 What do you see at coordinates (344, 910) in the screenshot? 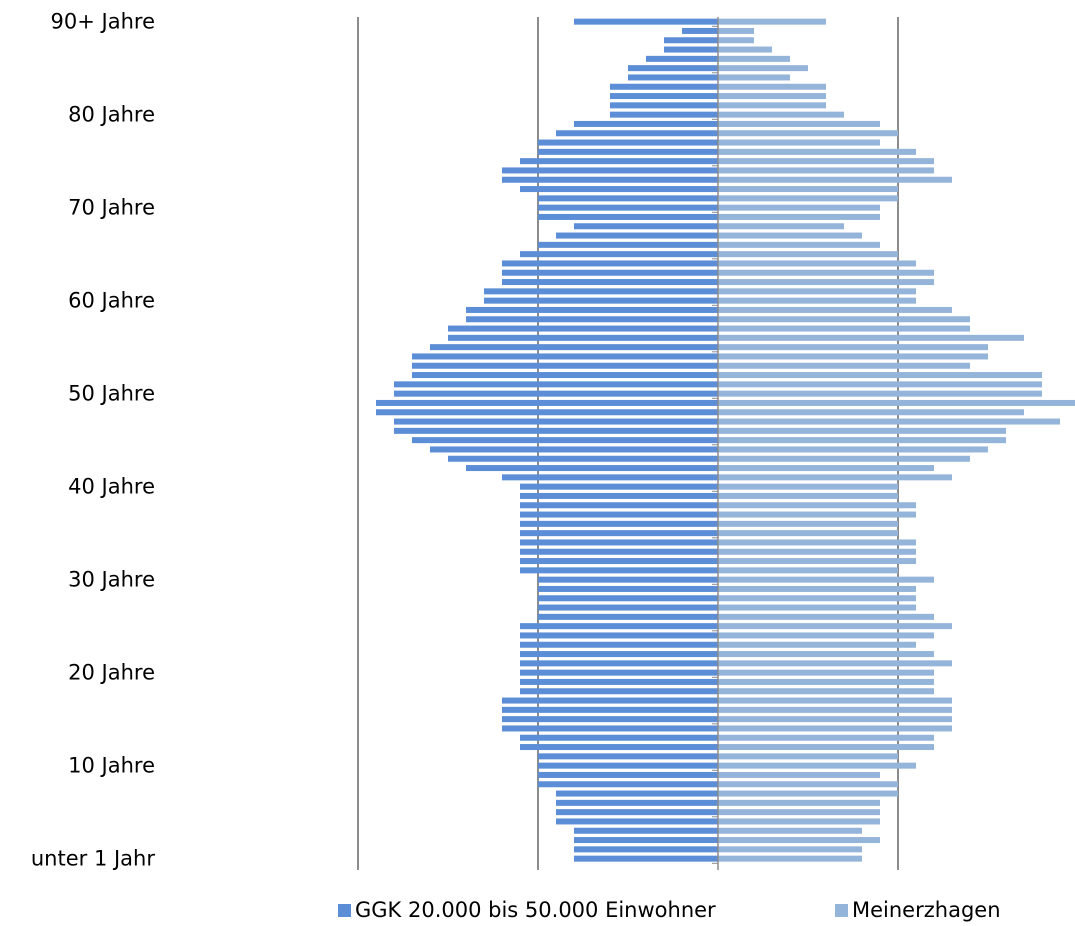
I see `legend-swatch-ggk` at bounding box center [344, 910].